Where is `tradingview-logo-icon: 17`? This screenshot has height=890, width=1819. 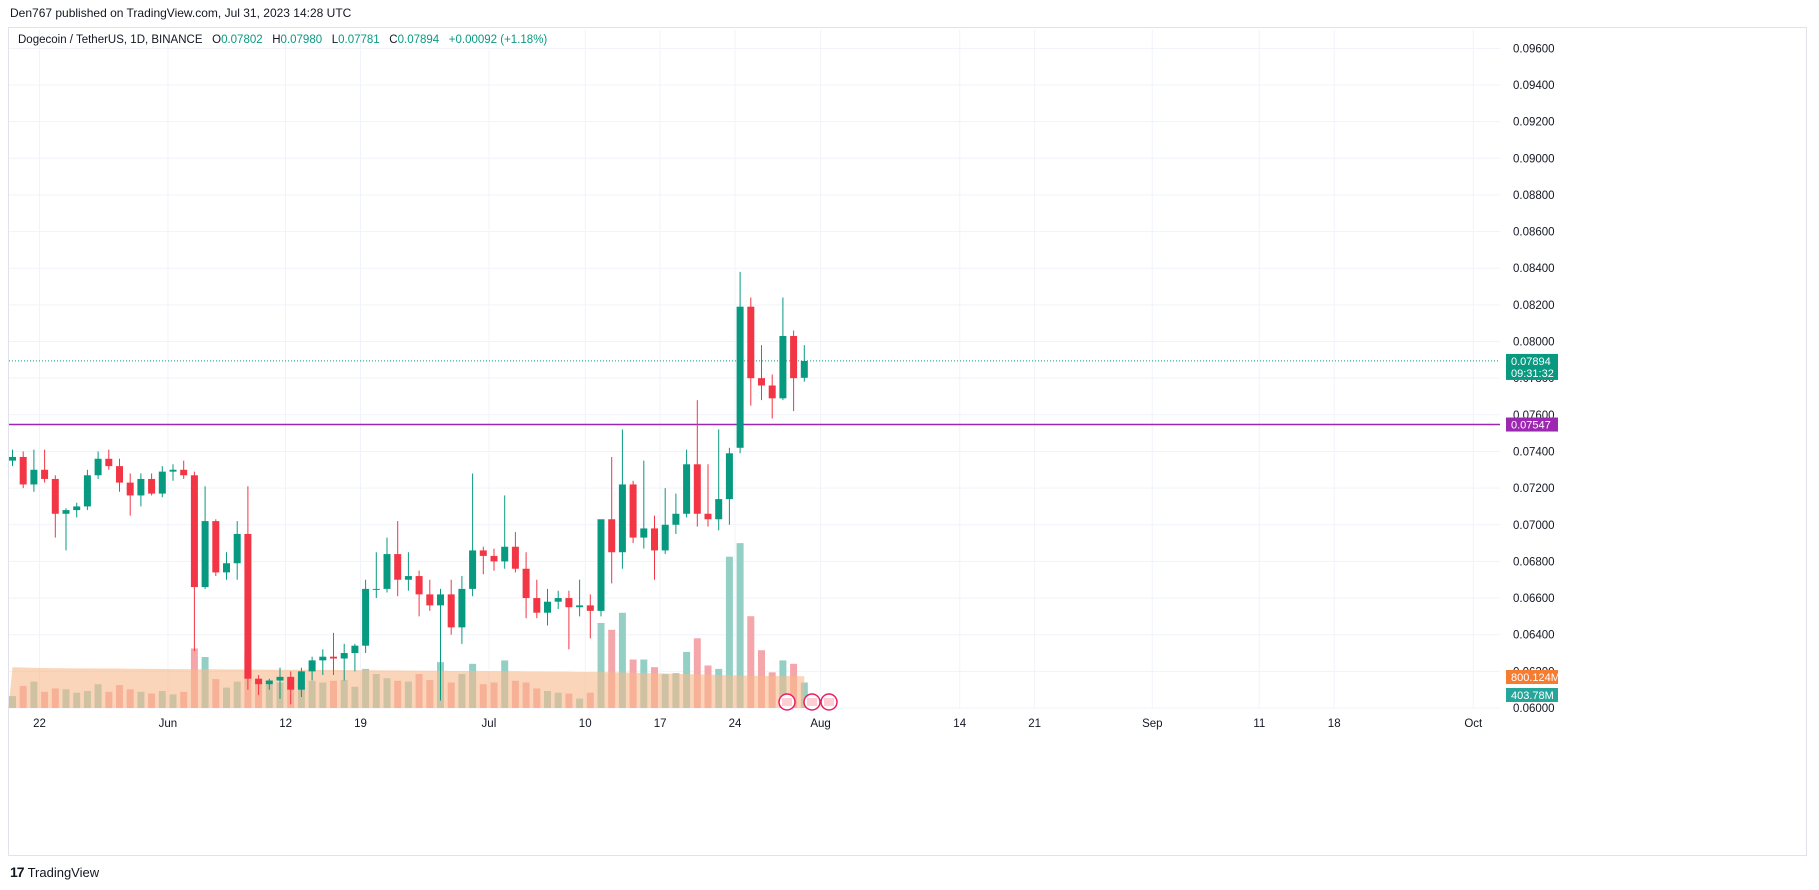 tradingview-logo-icon: 17 is located at coordinates (17, 872).